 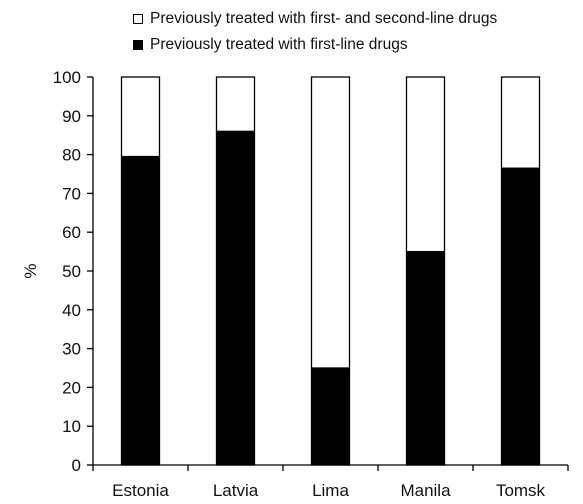 What do you see at coordinates (71, 232) in the screenshot?
I see `y-tick-label: 60` at bounding box center [71, 232].